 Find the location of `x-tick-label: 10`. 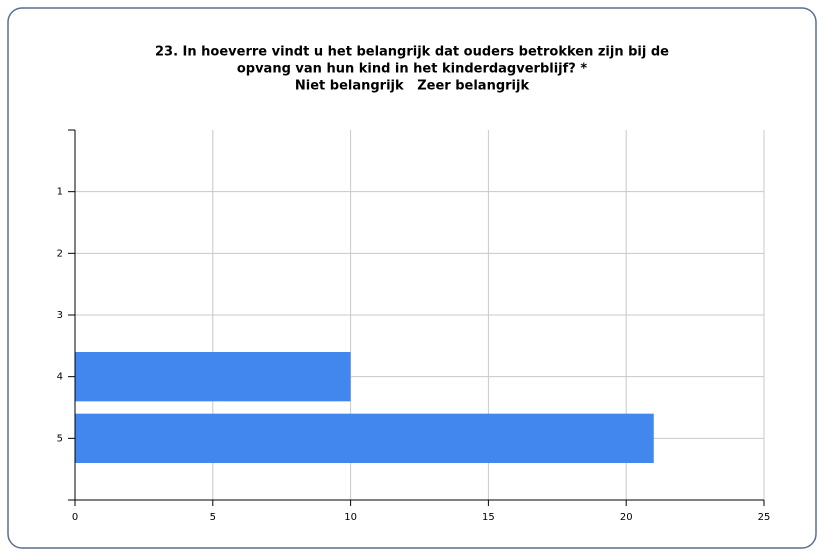

x-tick-label: 10 is located at coordinates (350, 517).